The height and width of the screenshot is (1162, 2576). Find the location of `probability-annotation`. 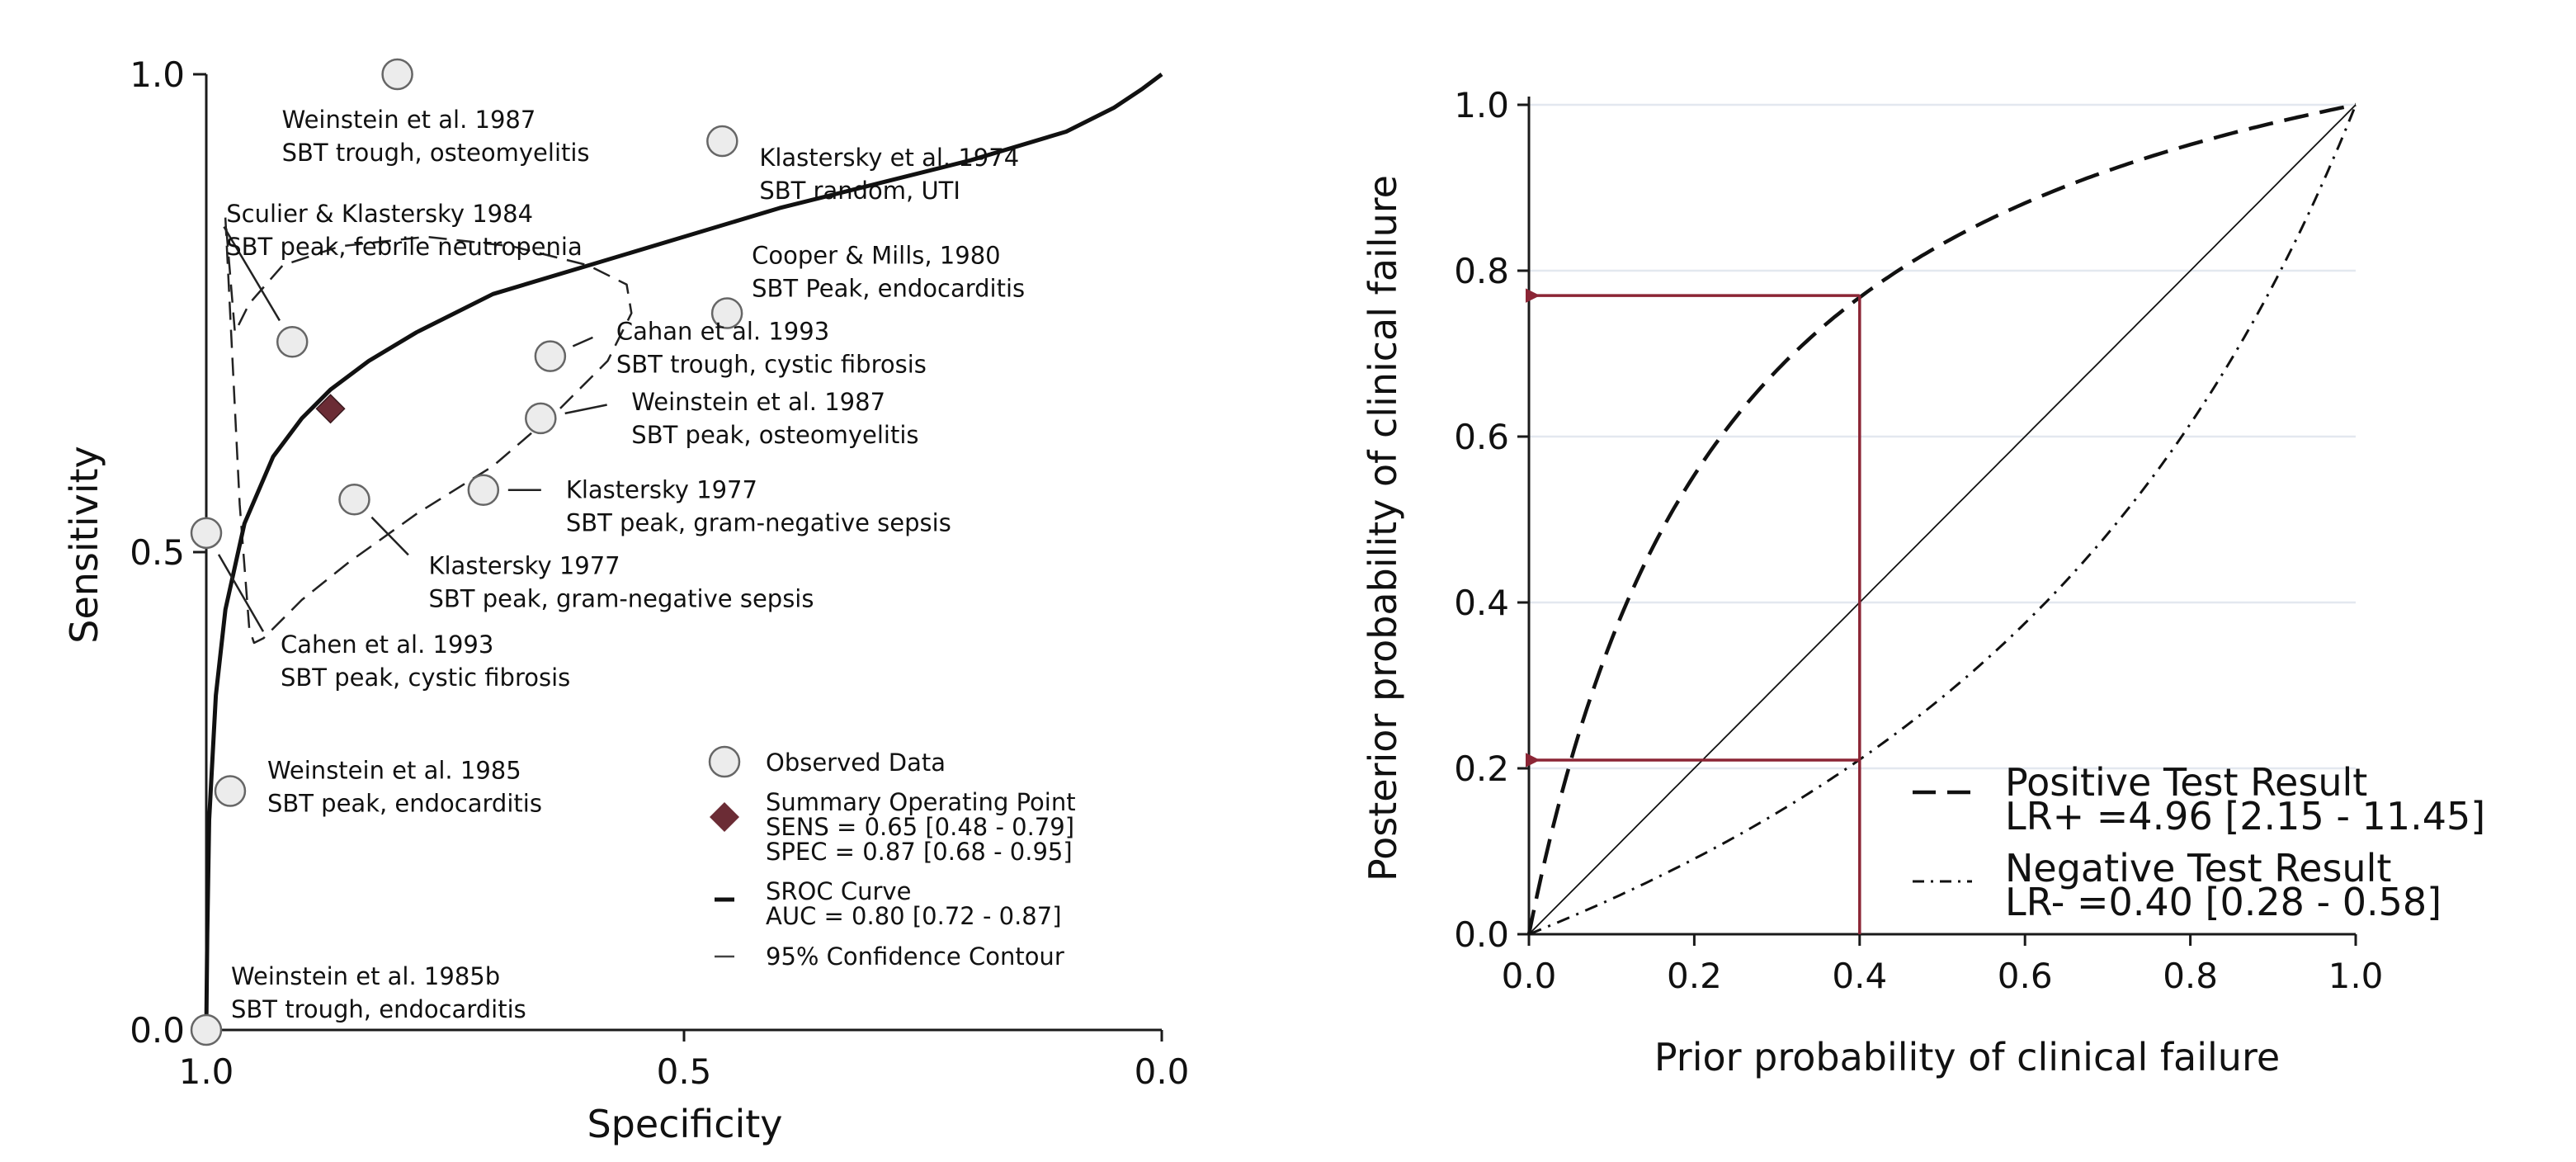

probability-annotation is located at coordinates (1694, 611).